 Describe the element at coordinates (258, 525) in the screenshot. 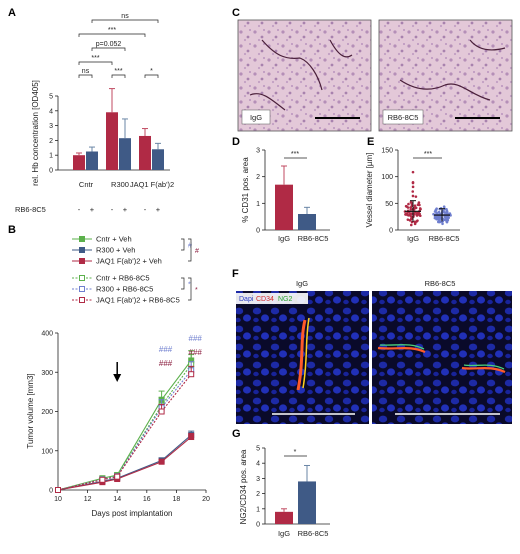

I see `panel-g-ytick-label: 0` at that location.